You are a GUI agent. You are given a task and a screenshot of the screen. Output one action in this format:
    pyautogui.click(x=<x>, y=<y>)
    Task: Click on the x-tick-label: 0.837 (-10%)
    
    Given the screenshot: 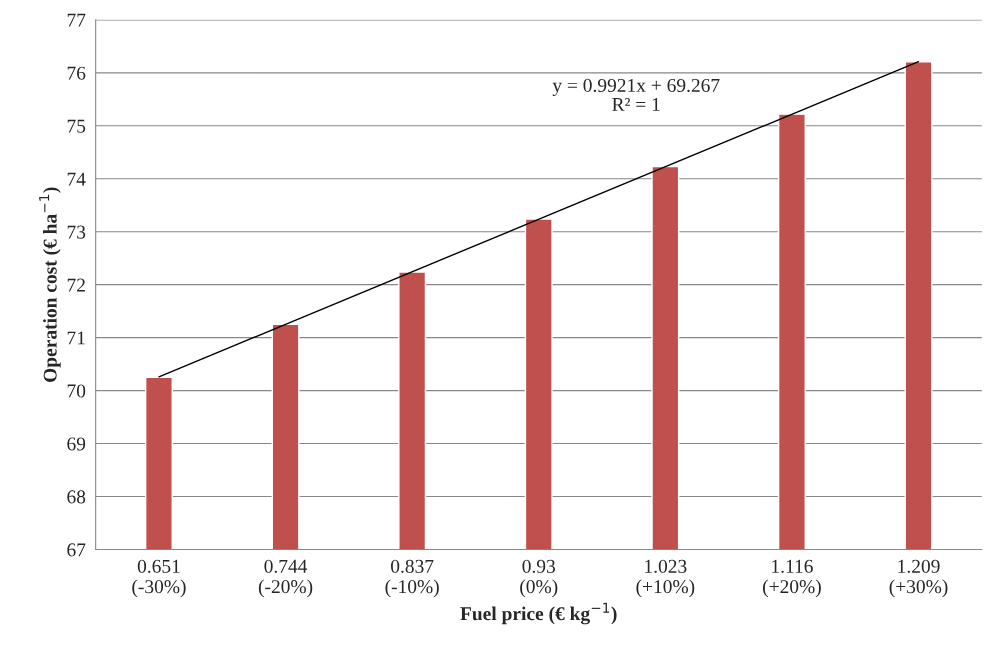 What is the action you would take?
    pyautogui.click(x=412, y=578)
    